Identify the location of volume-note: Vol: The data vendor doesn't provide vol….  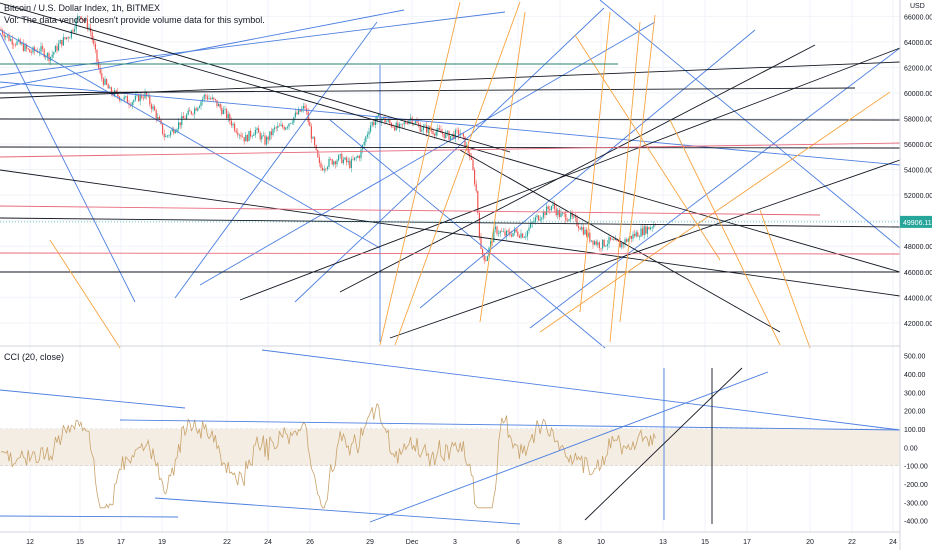
(134, 20).